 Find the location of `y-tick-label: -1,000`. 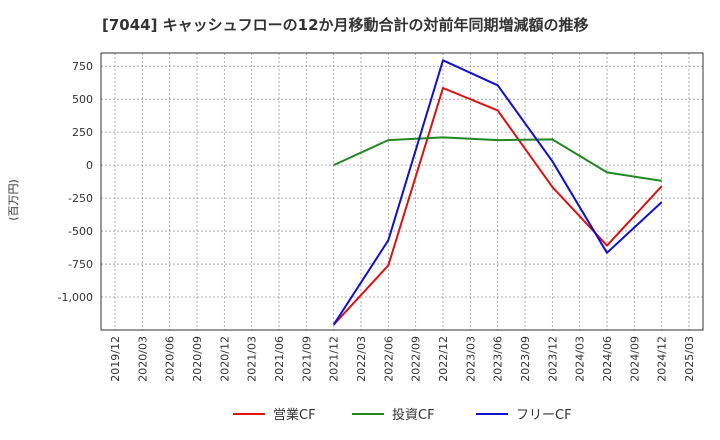

y-tick-label: -1,000 is located at coordinates (75, 297).